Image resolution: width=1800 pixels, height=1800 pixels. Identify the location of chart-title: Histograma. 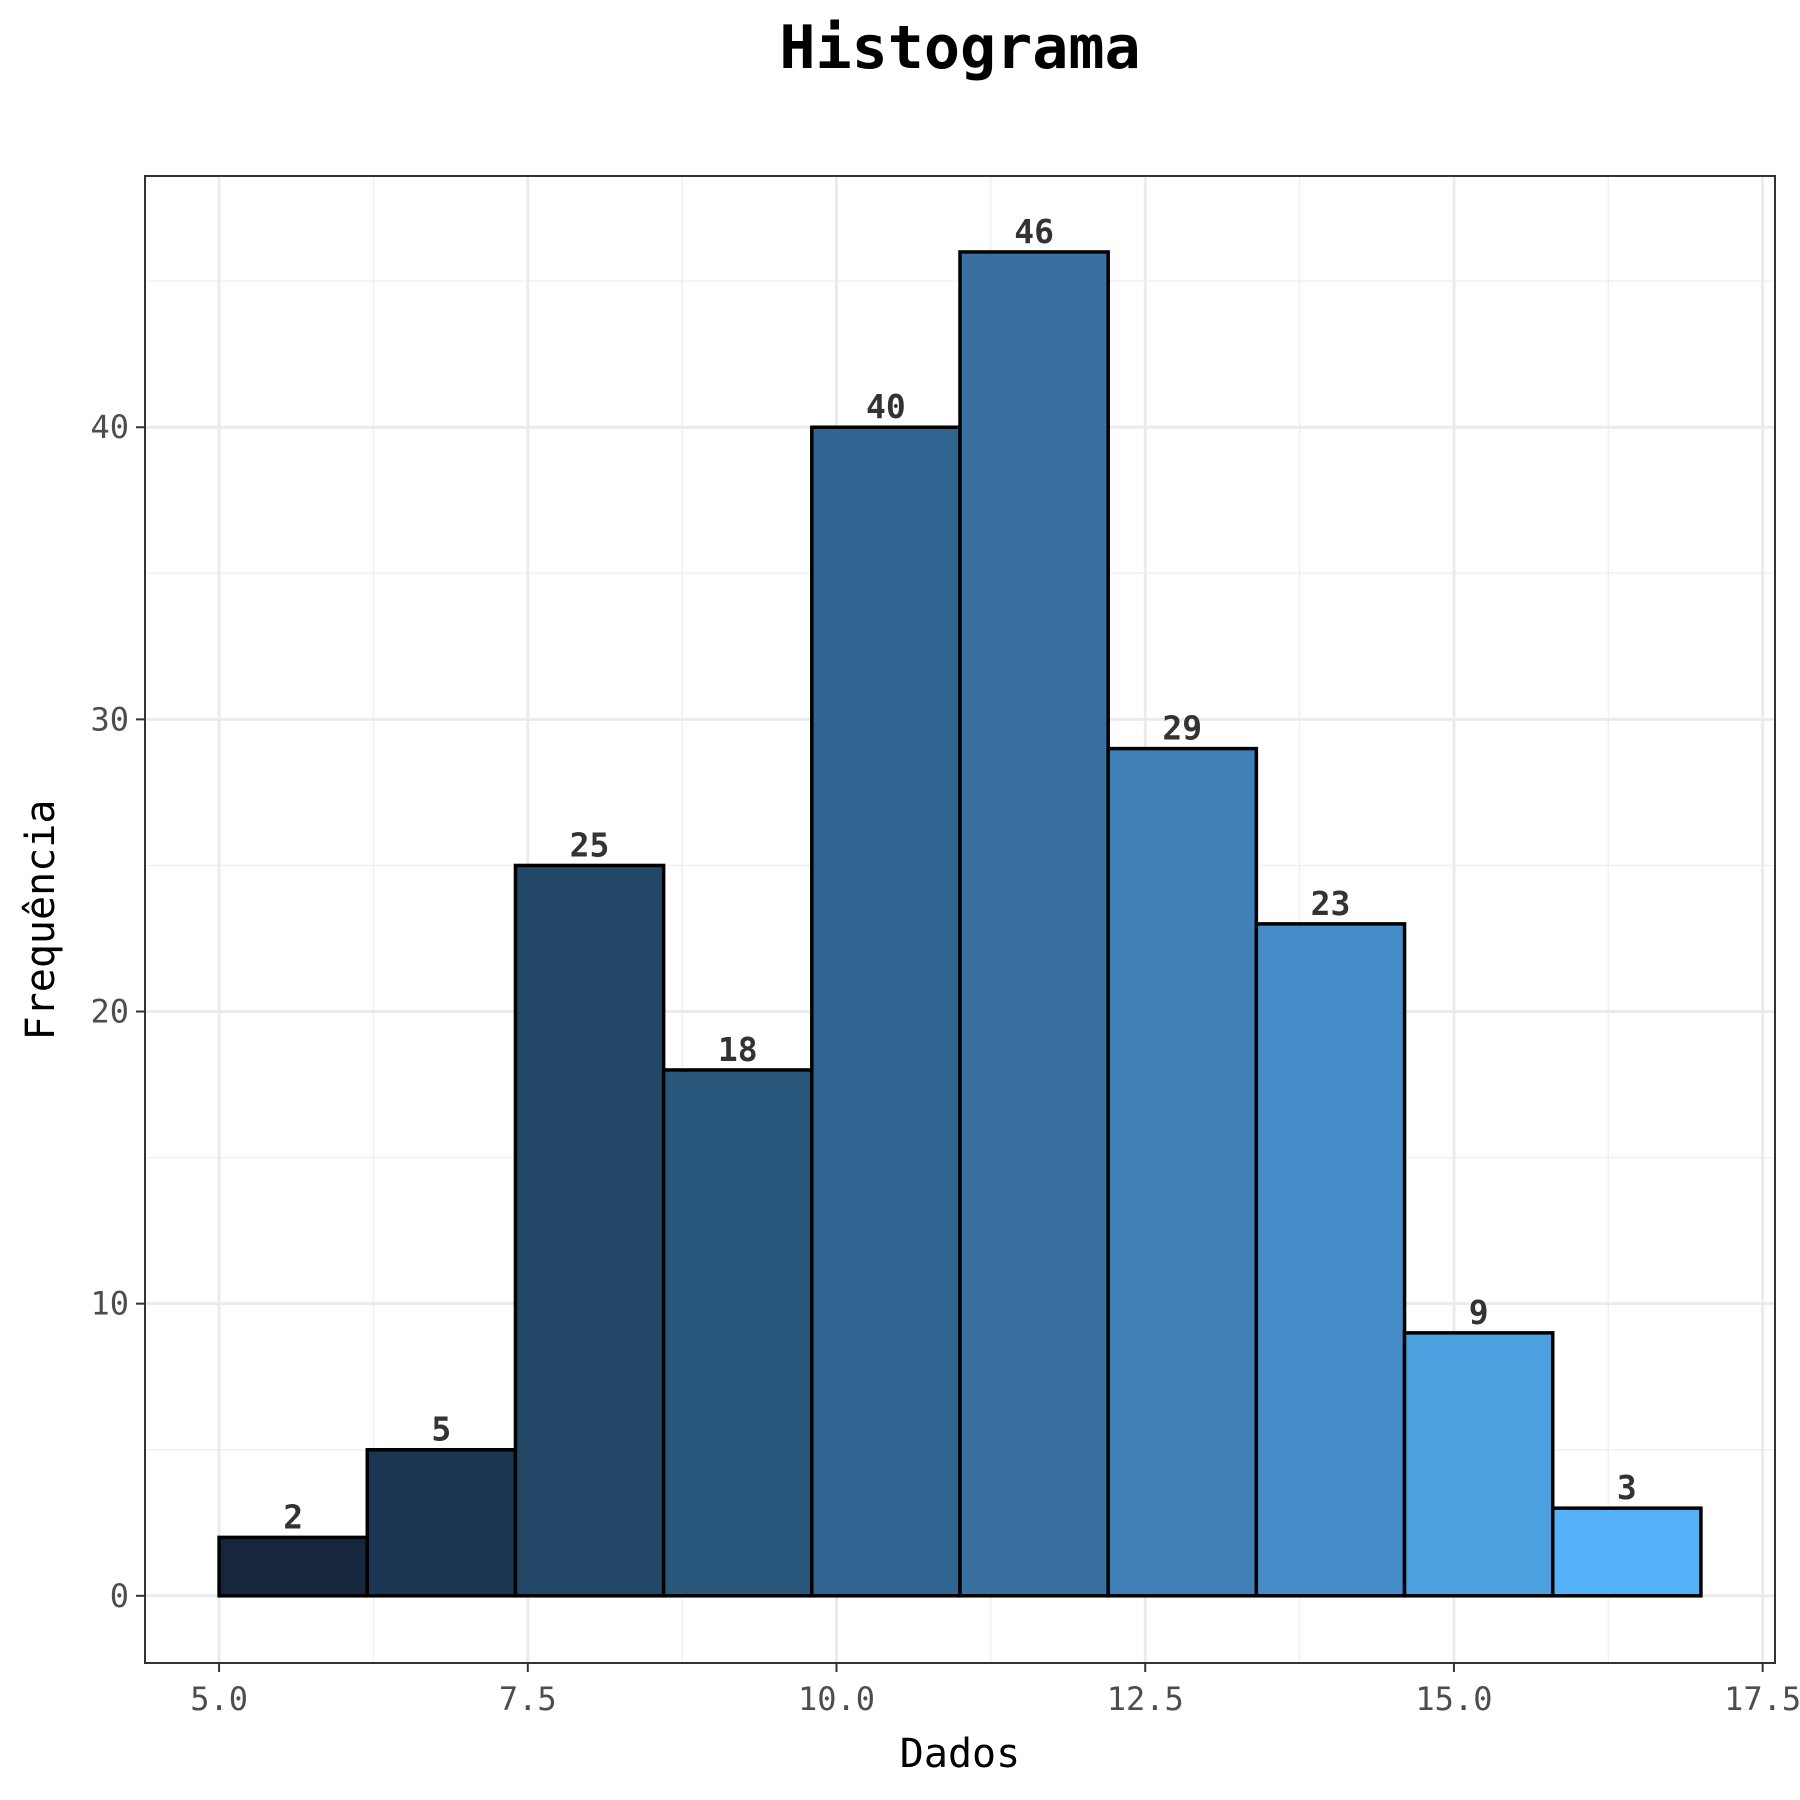
(959, 48).